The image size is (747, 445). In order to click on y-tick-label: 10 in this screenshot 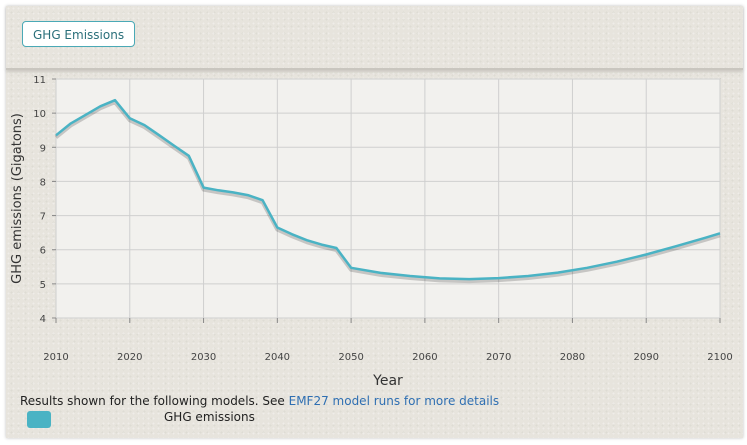, I will do `click(39, 114)`.